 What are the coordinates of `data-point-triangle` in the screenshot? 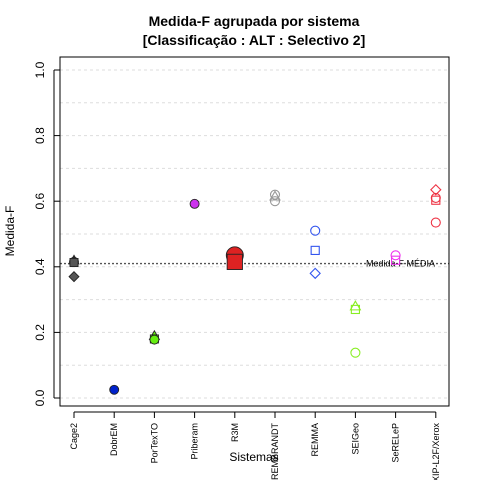 It's located at (275, 195).